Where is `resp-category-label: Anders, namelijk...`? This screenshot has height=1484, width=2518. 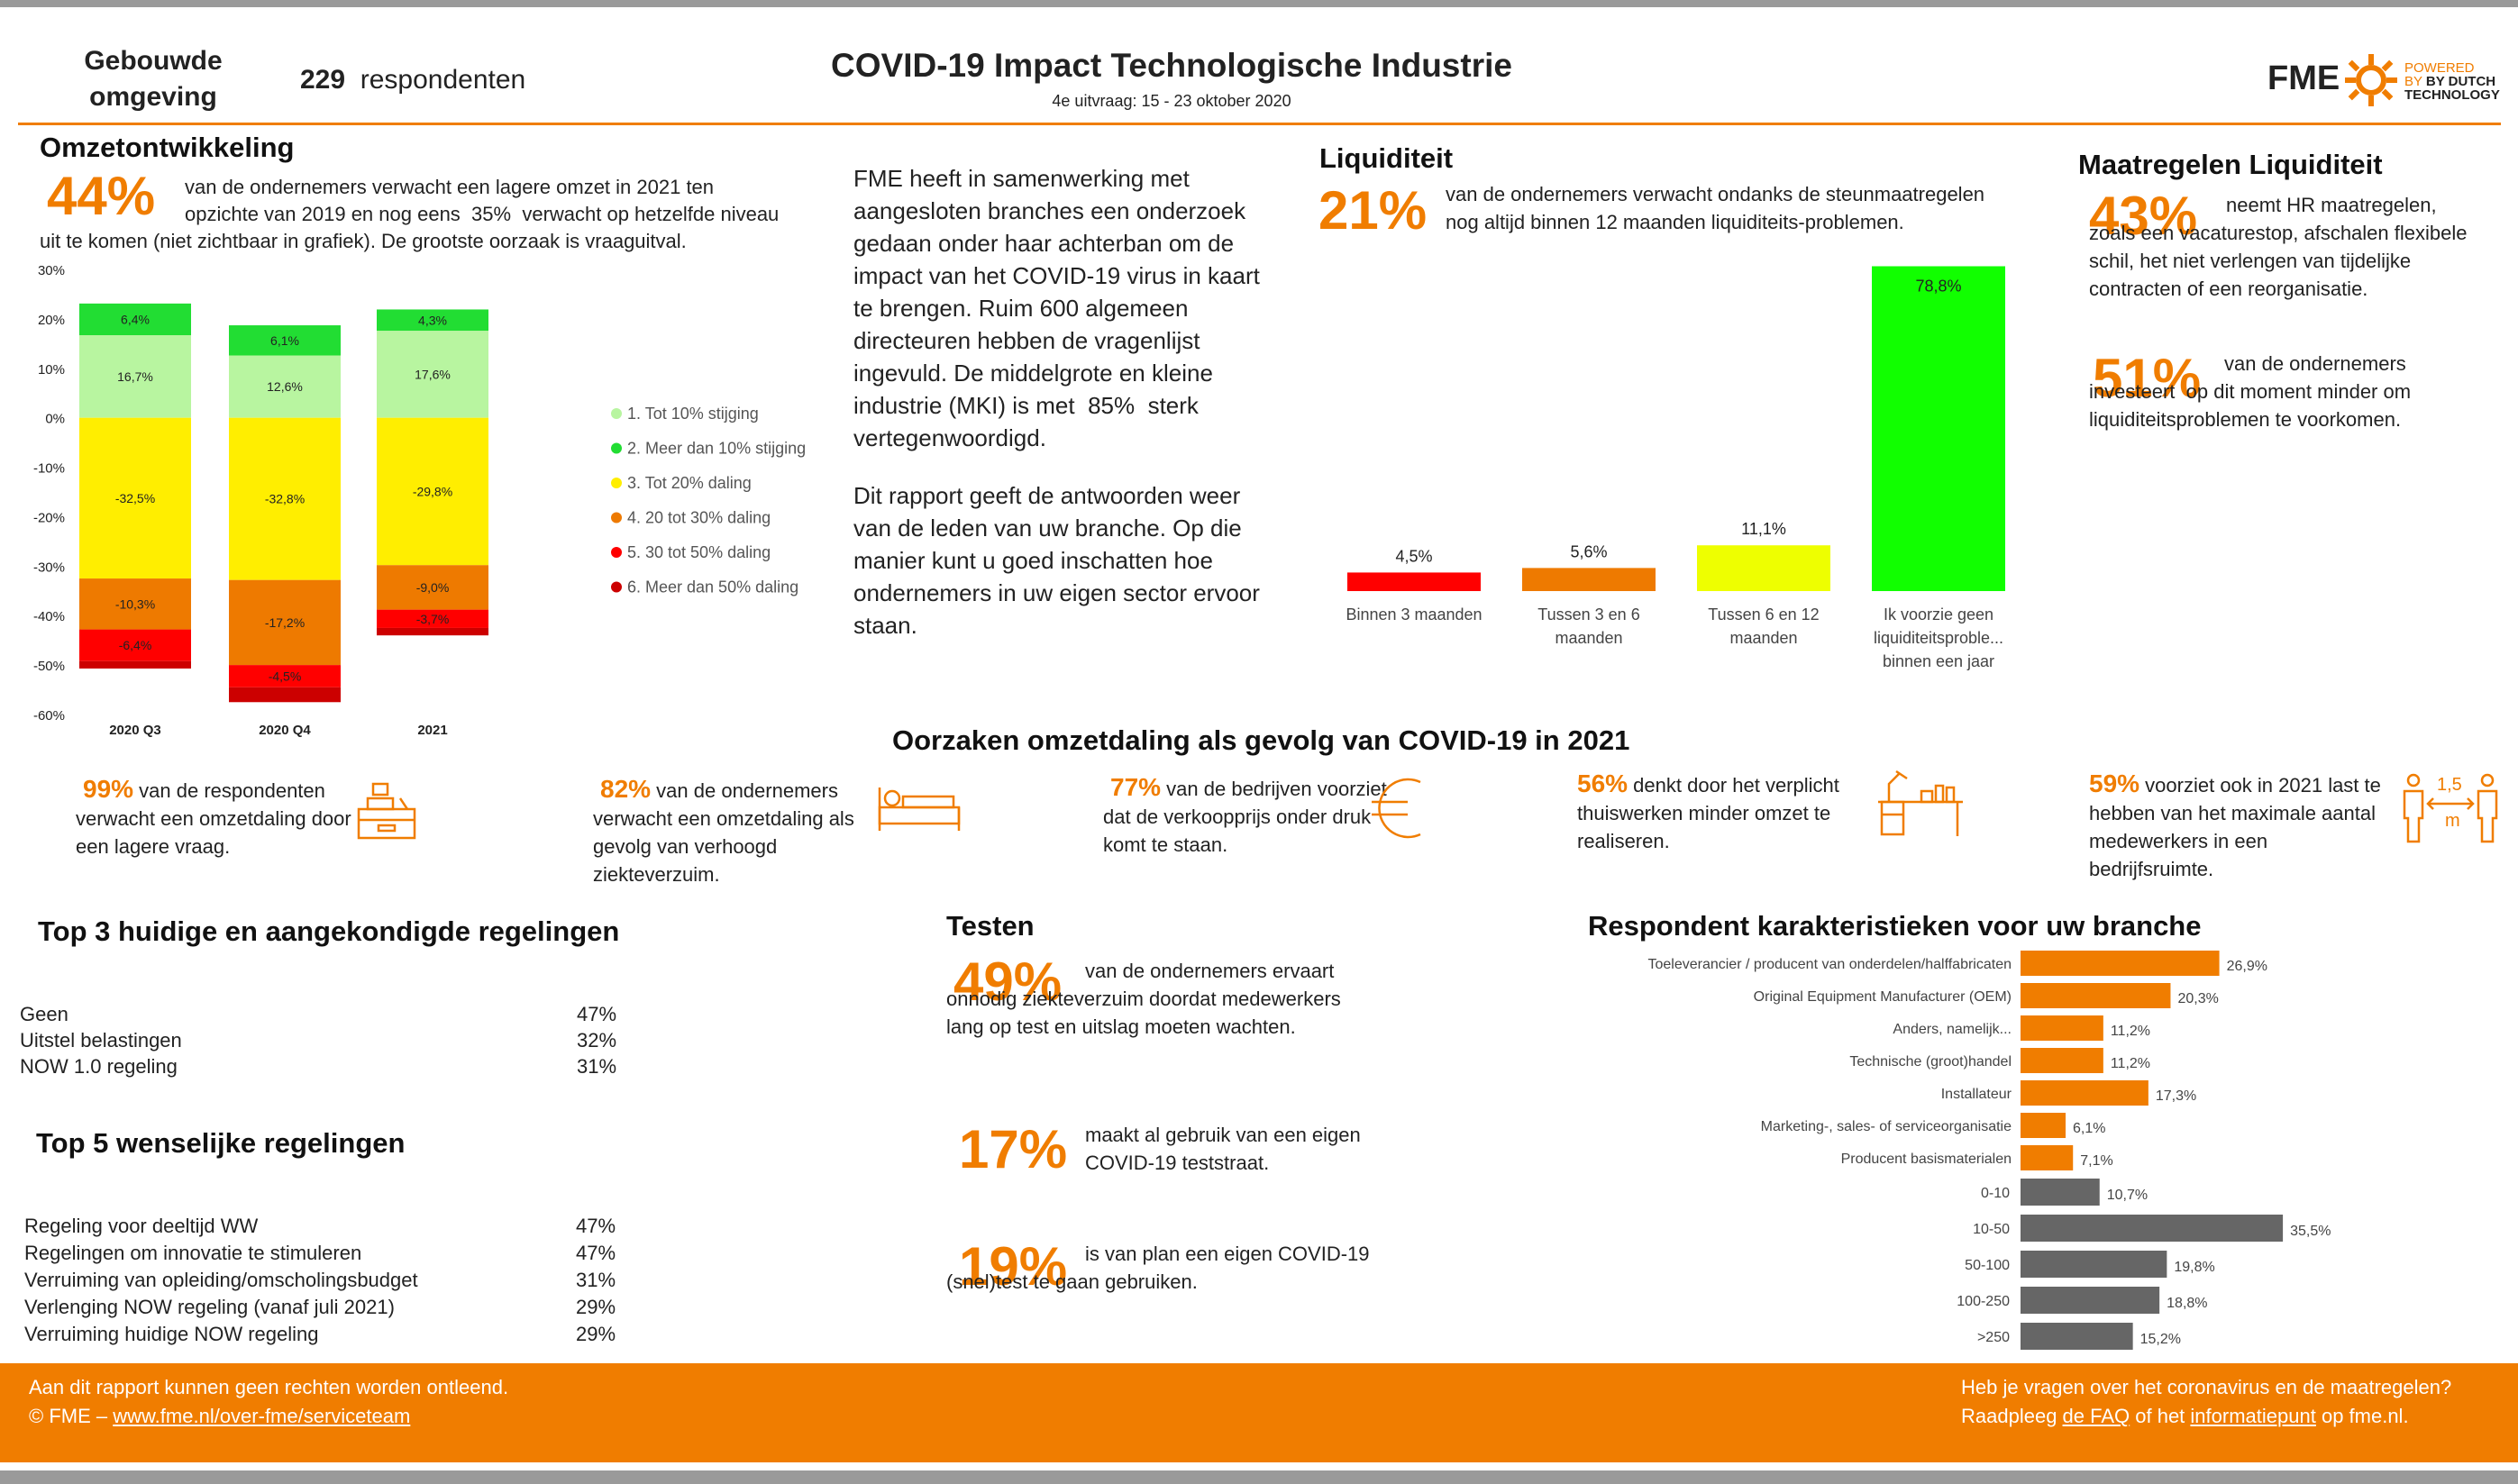 resp-category-label: Anders, namelijk... is located at coordinates (1952, 1029).